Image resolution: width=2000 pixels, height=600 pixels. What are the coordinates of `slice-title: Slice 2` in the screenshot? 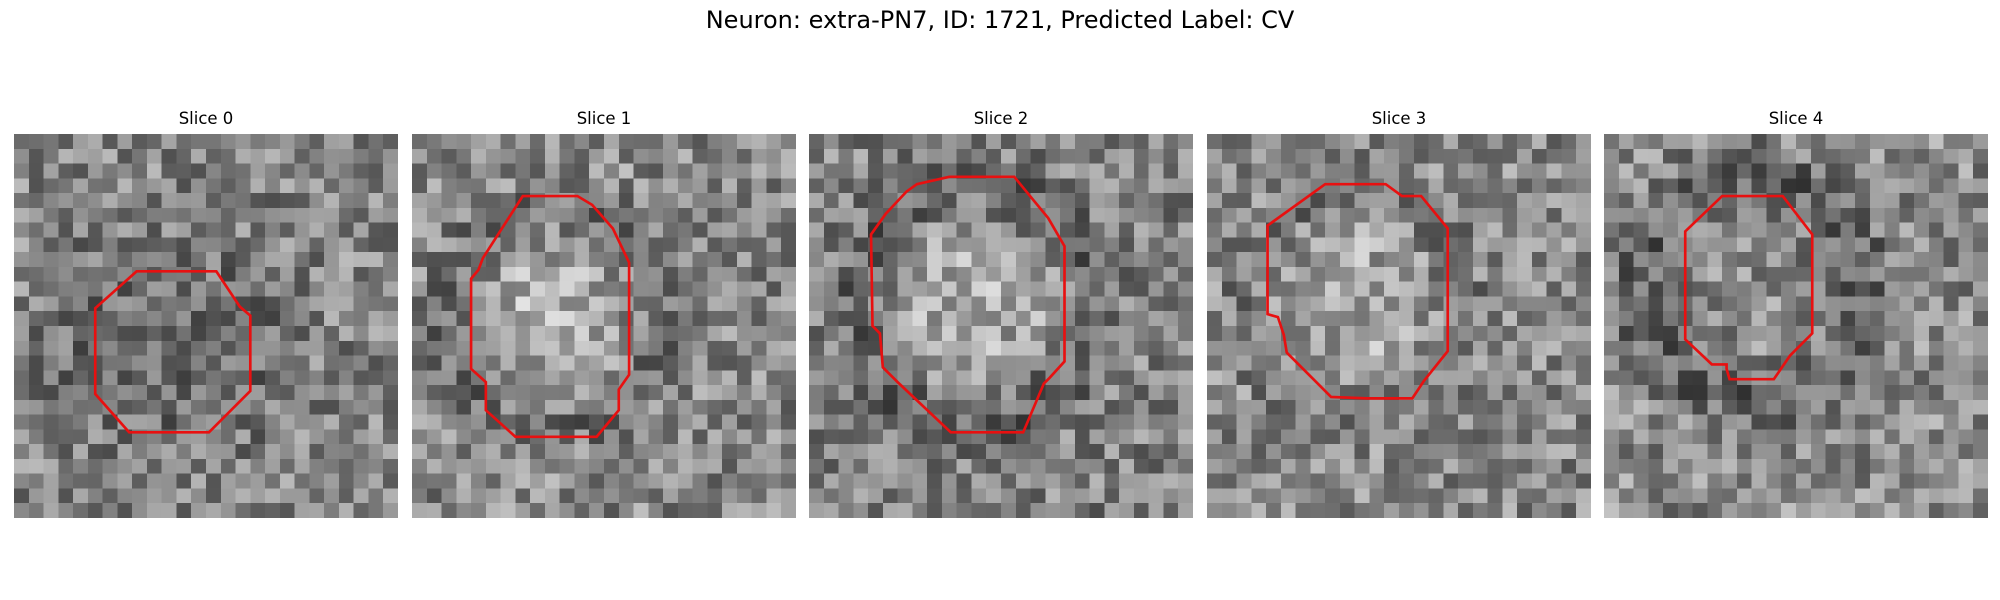 It's located at (1001, 118).